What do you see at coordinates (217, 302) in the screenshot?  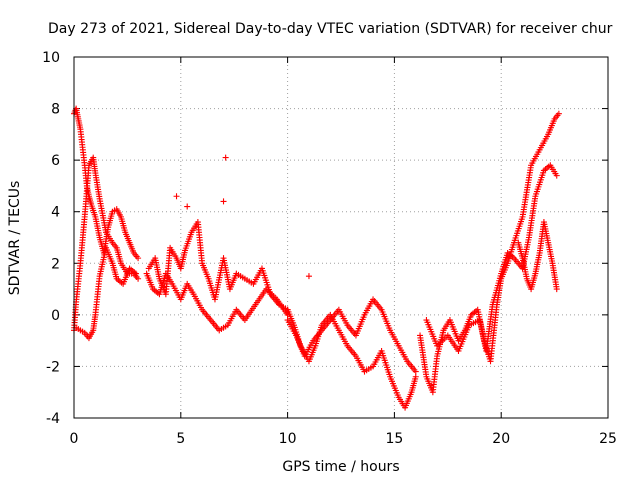 I see `series-track-e` at bounding box center [217, 302].